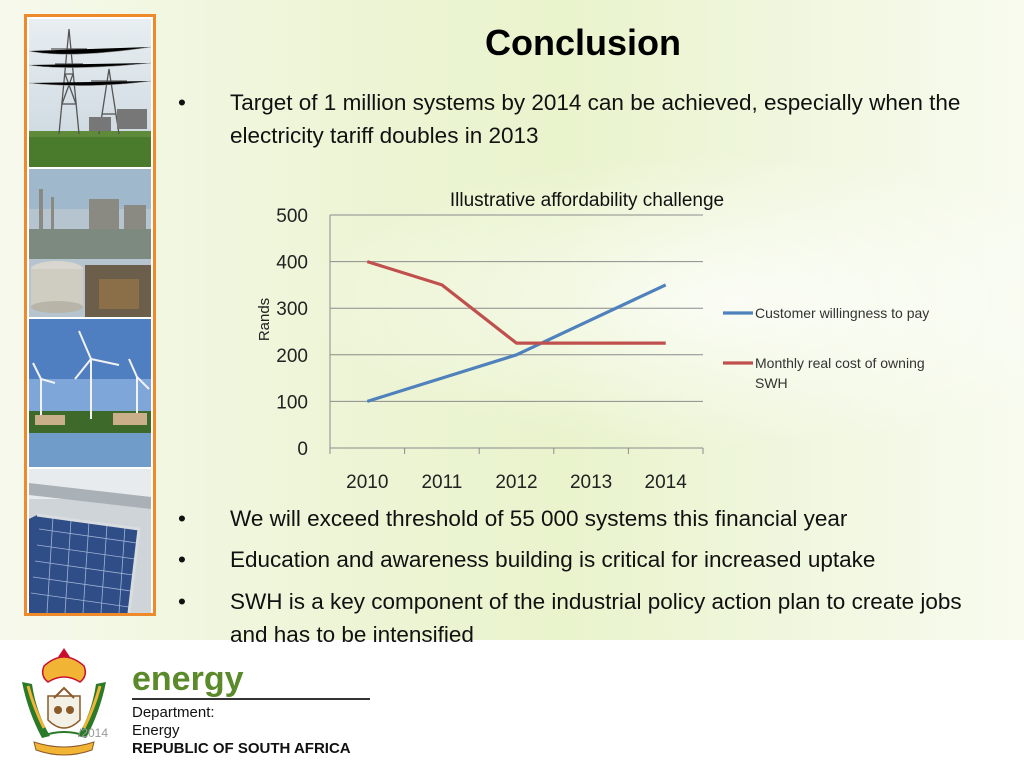 The height and width of the screenshot is (768, 1024). I want to click on photo-strip, so click(90, 315).